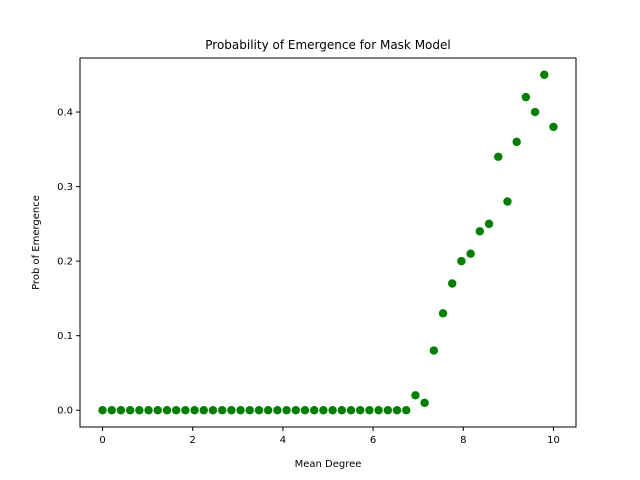  What do you see at coordinates (328, 464) in the screenshot?
I see `x-axis-label: Mean Degree` at bounding box center [328, 464].